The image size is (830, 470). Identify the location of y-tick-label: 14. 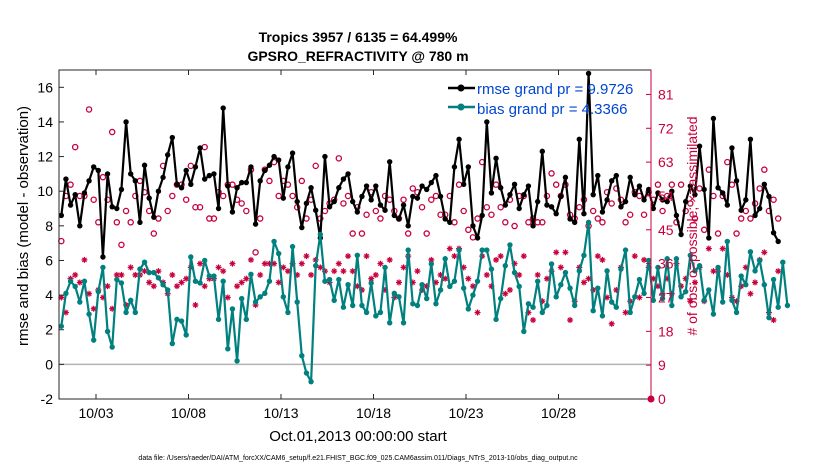
(45, 122).